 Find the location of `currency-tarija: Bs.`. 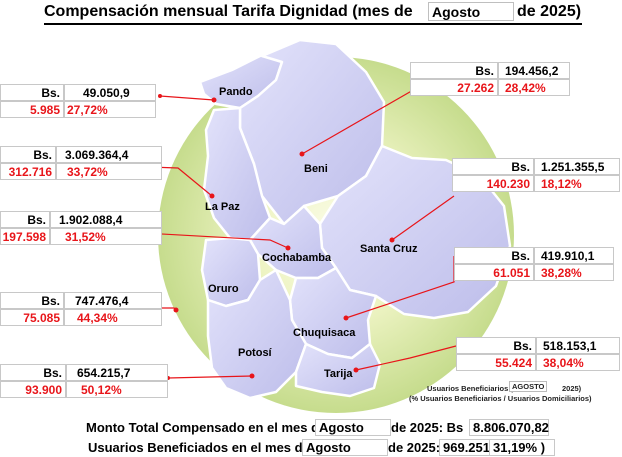

currency-tarija: Bs. is located at coordinates (496, 345).